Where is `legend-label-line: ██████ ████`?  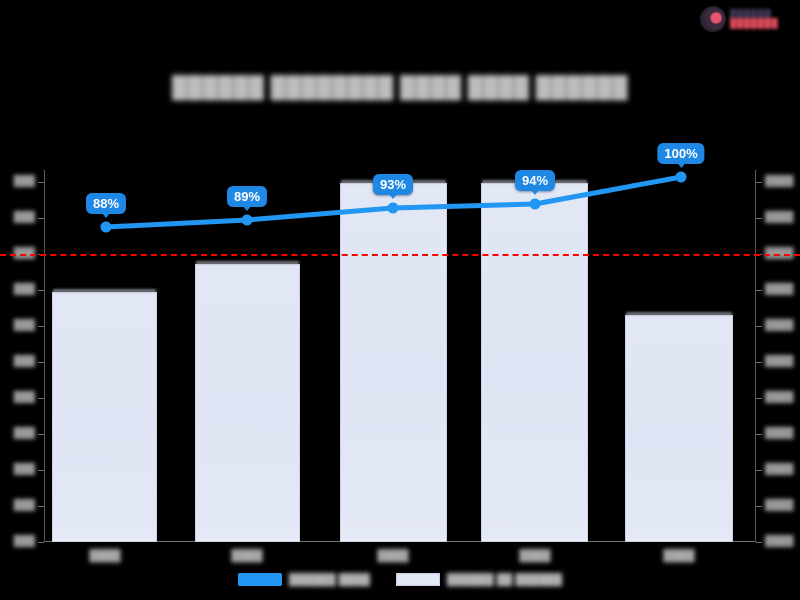 legend-label-line: ██████ ████ is located at coordinates (329, 579).